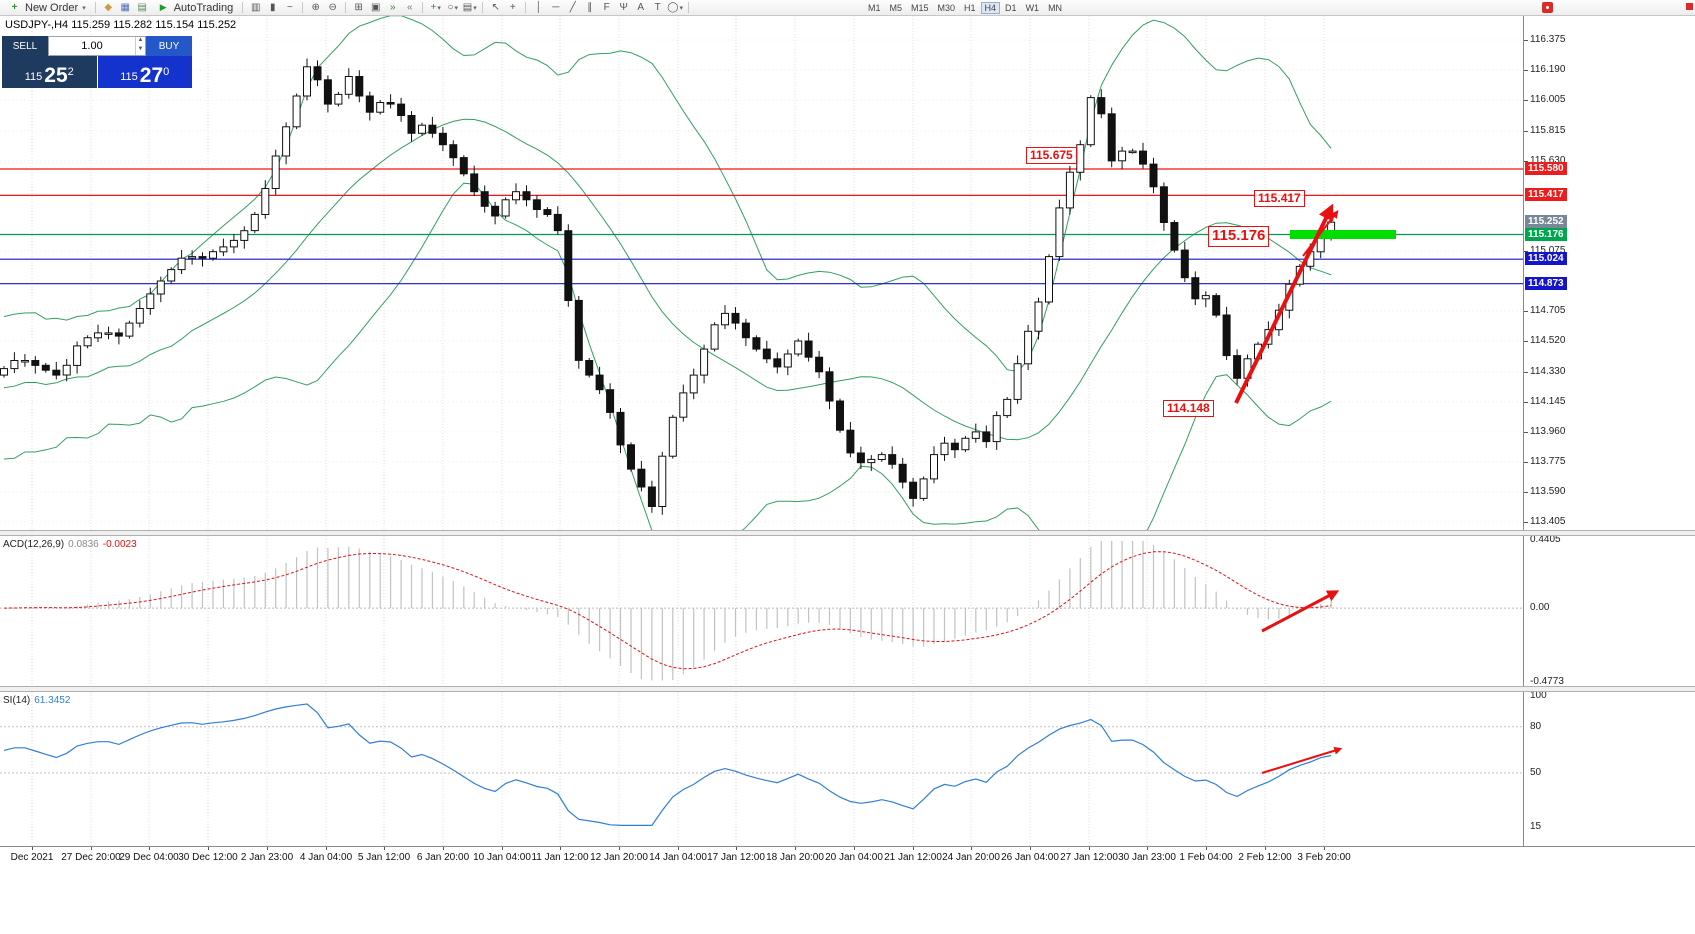 Image resolution: width=1695 pixels, height=934 pixels. I want to click on time-axis-label: 24 Jan 20:00, so click(971, 857).